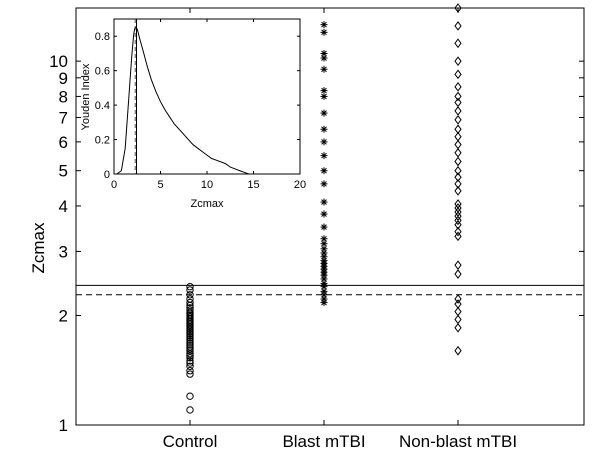 This screenshot has height=455, width=593. I want to click on main-y-tick-label: 10, so click(58, 61).